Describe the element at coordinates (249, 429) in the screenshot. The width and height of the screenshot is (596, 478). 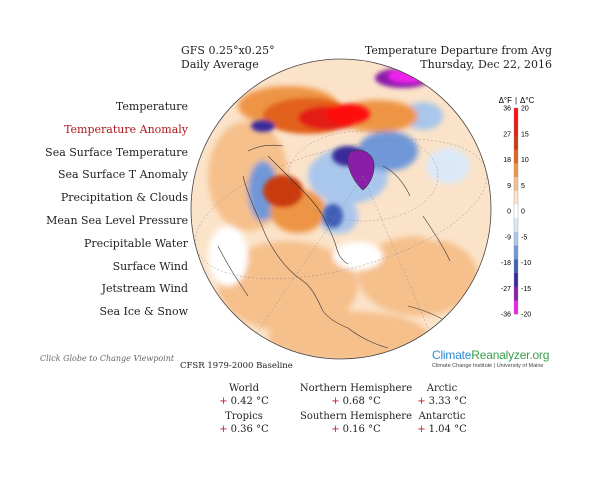
I see `stat-value: 0.36 °C` at that location.